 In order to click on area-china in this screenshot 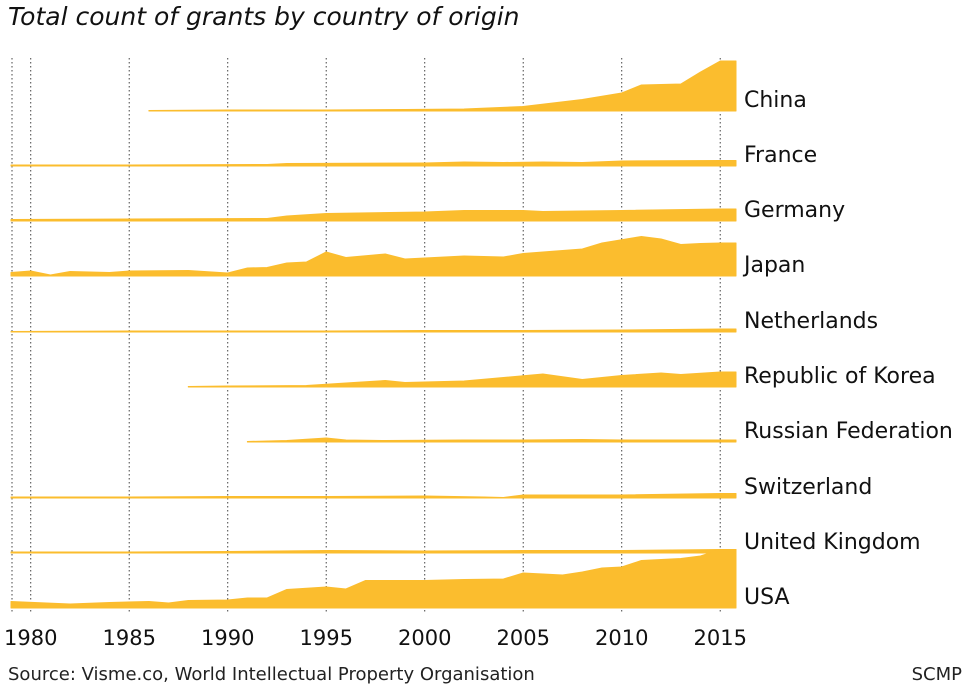, I will do `click(442, 86)`.